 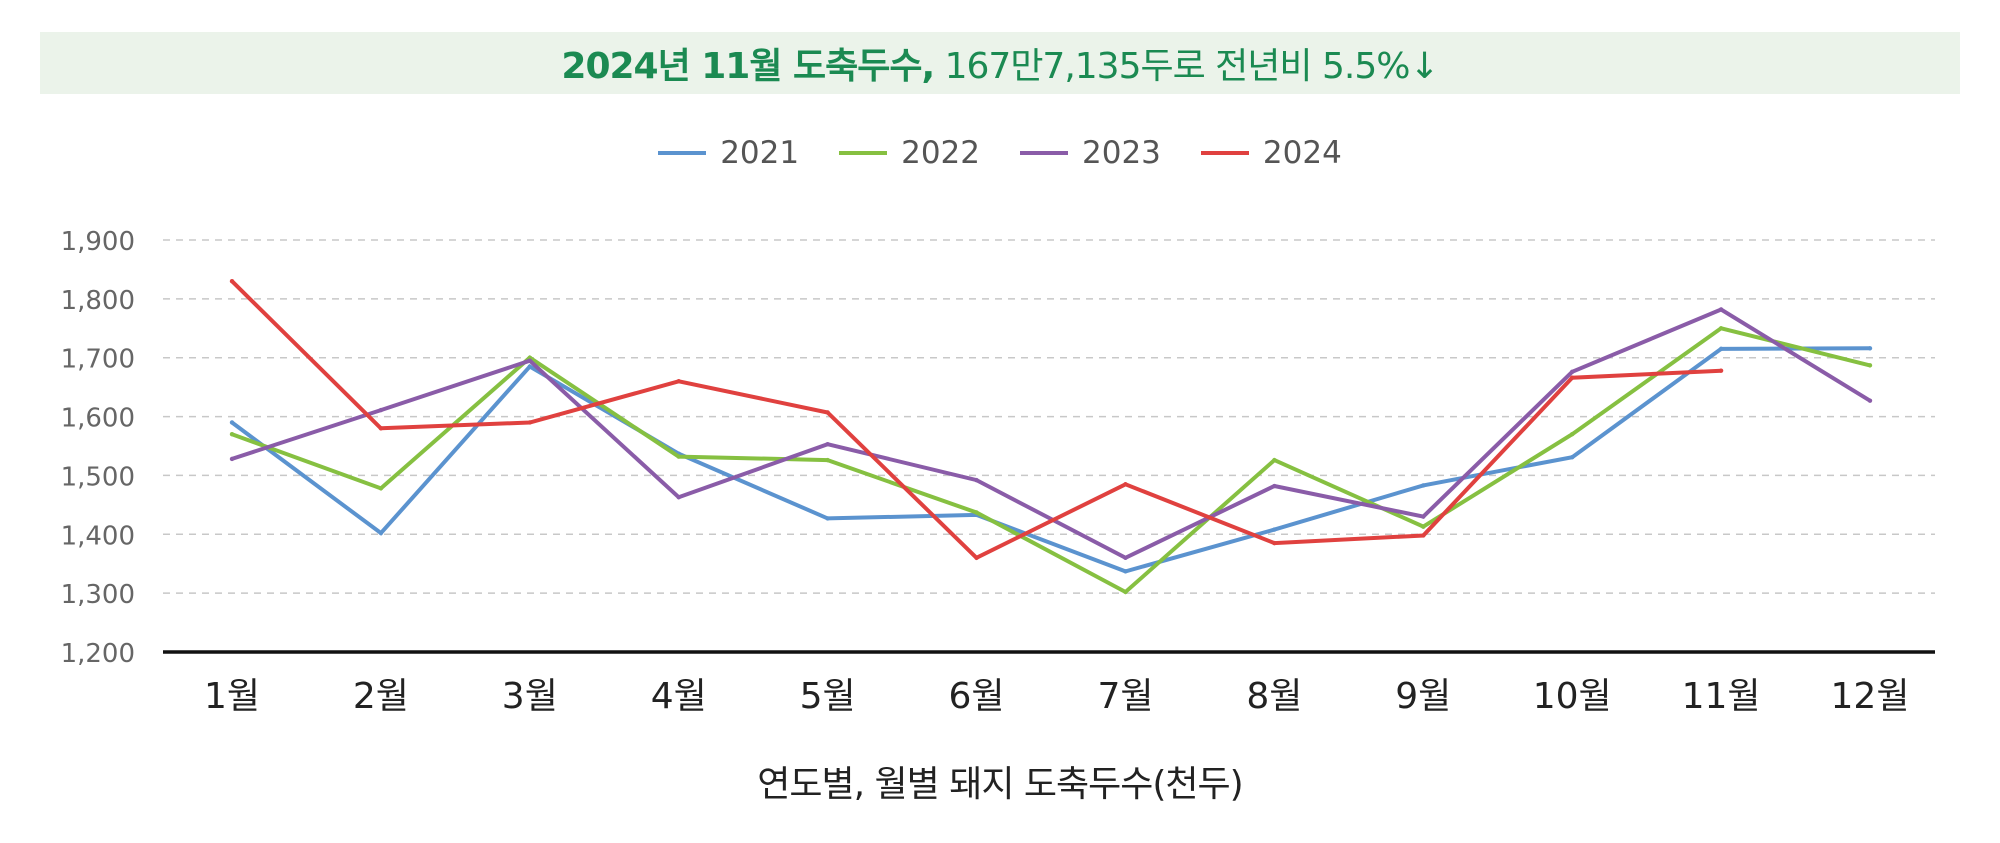 I want to click on x-tick-label: 7월, so click(x=1125, y=696).